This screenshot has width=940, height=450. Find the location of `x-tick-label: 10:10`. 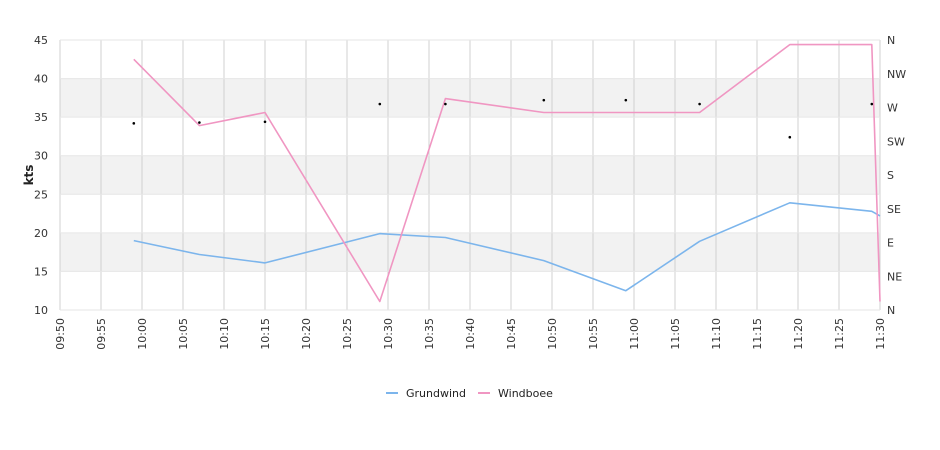

x-tick-label: 10:10 is located at coordinates (224, 334).